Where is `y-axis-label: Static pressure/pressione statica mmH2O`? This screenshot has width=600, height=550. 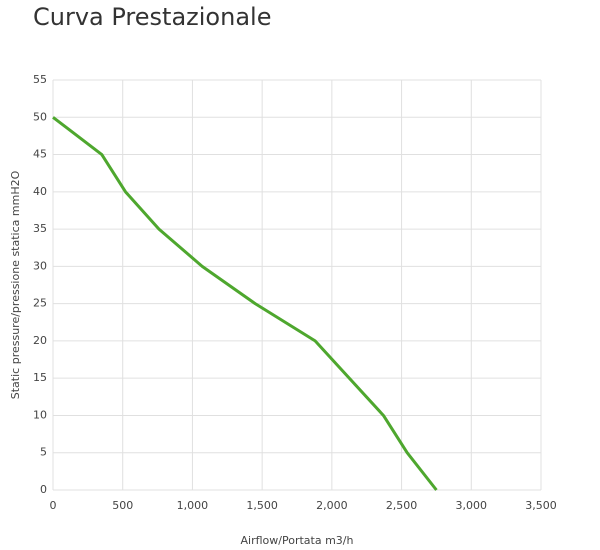 y-axis-label: Static pressure/pressione statica mmH2O is located at coordinates (15, 284).